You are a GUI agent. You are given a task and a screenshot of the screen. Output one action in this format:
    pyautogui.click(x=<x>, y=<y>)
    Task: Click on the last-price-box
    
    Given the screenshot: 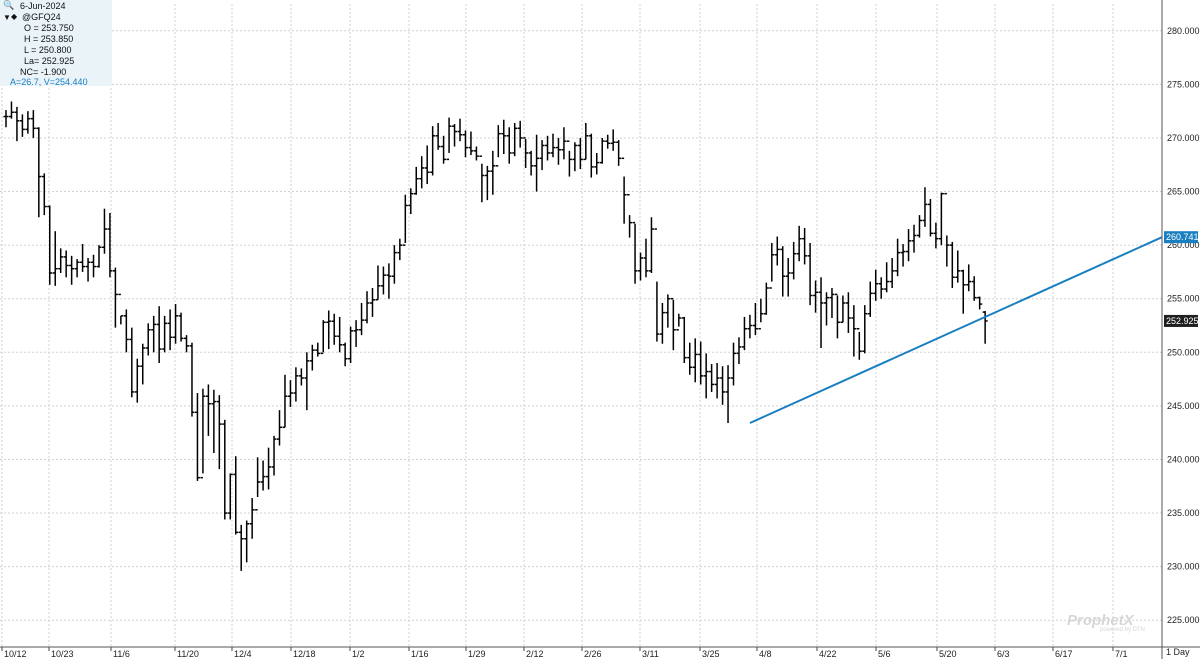 What is the action you would take?
    pyautogui.click(x=1181, y=320)
    